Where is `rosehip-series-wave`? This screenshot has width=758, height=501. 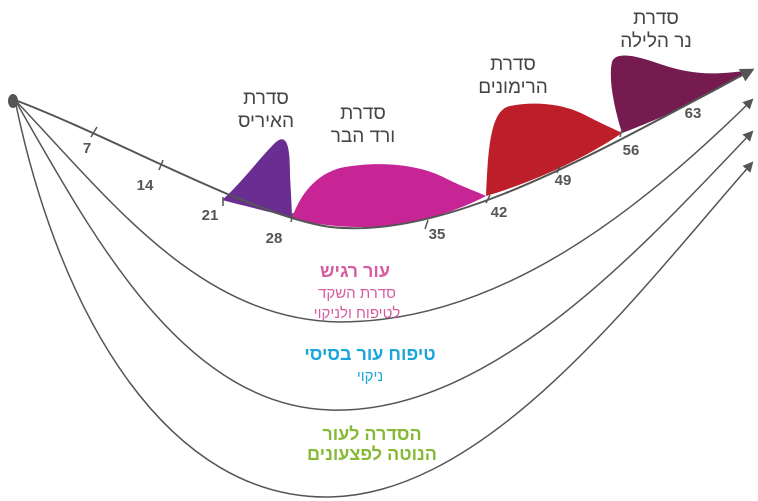 rosehip-series-wave is located at coordinates (389, 196).